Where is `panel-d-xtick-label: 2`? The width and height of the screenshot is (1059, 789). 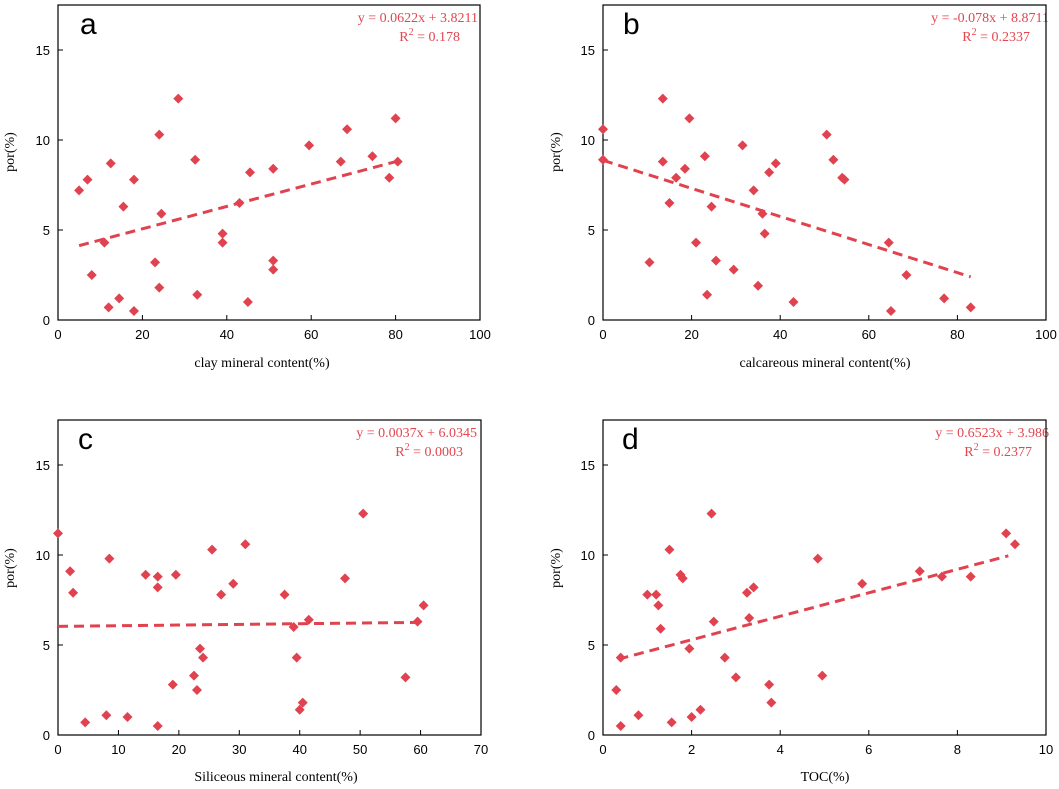
panel-d-xtick-label: 2 is located at coordinates (691, 749).